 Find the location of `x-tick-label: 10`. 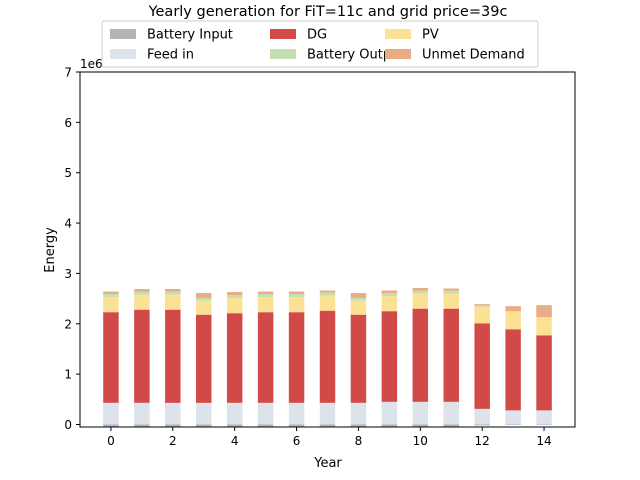

x-tick-label: 10 is located at coordinates (420, 441).